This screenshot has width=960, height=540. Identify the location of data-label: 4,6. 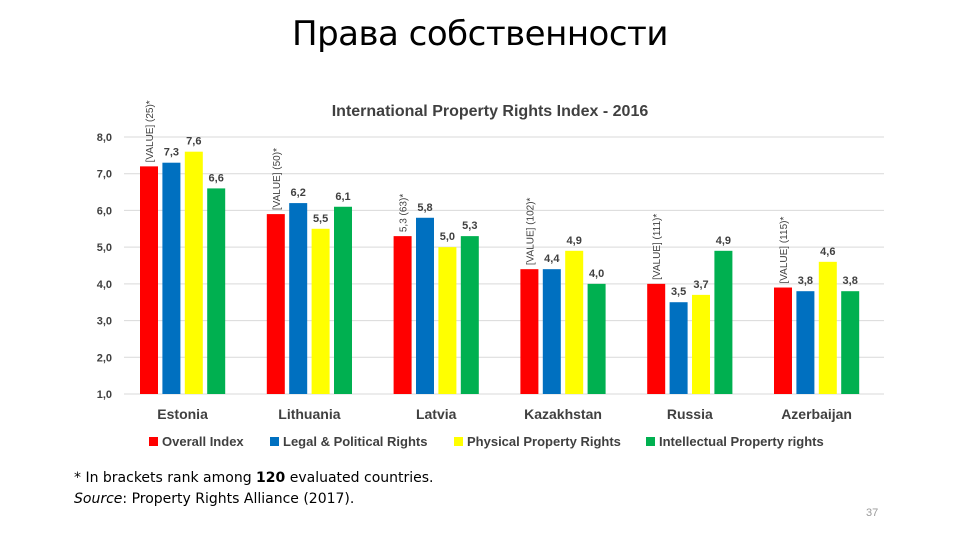
(827, 252).